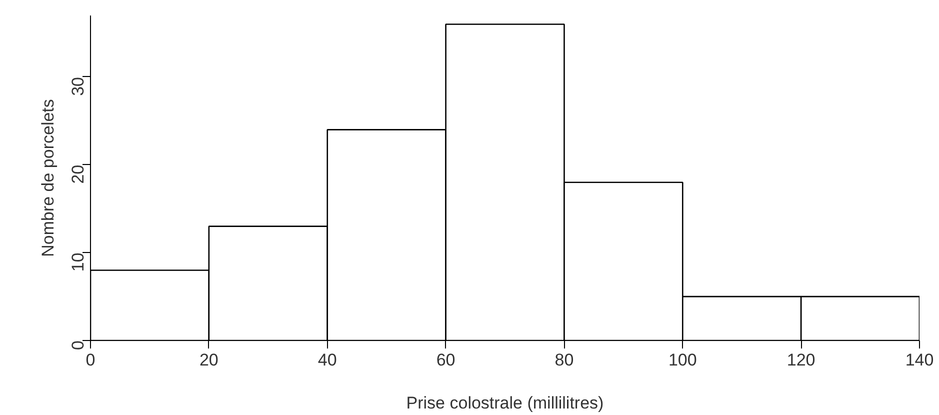 Image resolution: width=939 pixels, height=415 pixels. I want to click on x-tick-label: 20, so click(208, 360).